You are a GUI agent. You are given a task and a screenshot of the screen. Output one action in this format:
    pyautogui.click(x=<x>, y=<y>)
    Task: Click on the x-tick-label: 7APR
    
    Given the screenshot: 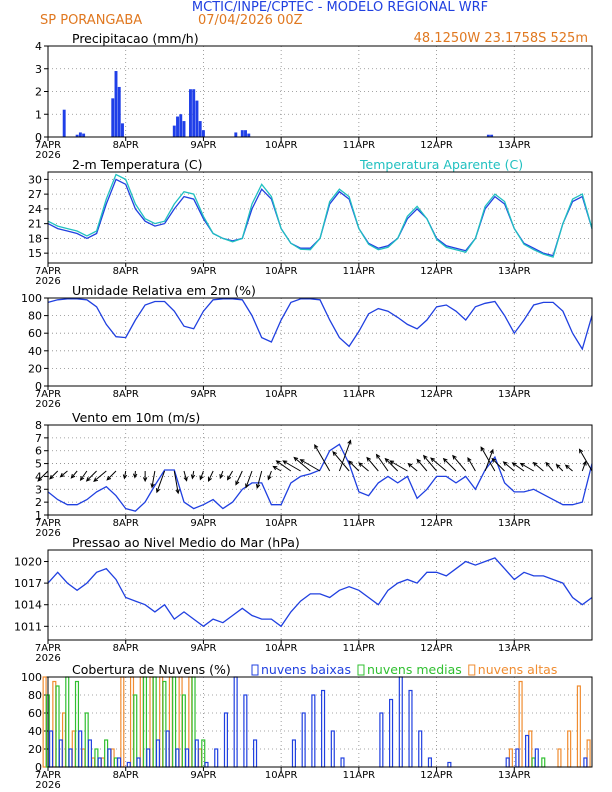 What is the action you would take?
    pyautogui.click(x=48, y=775)
    